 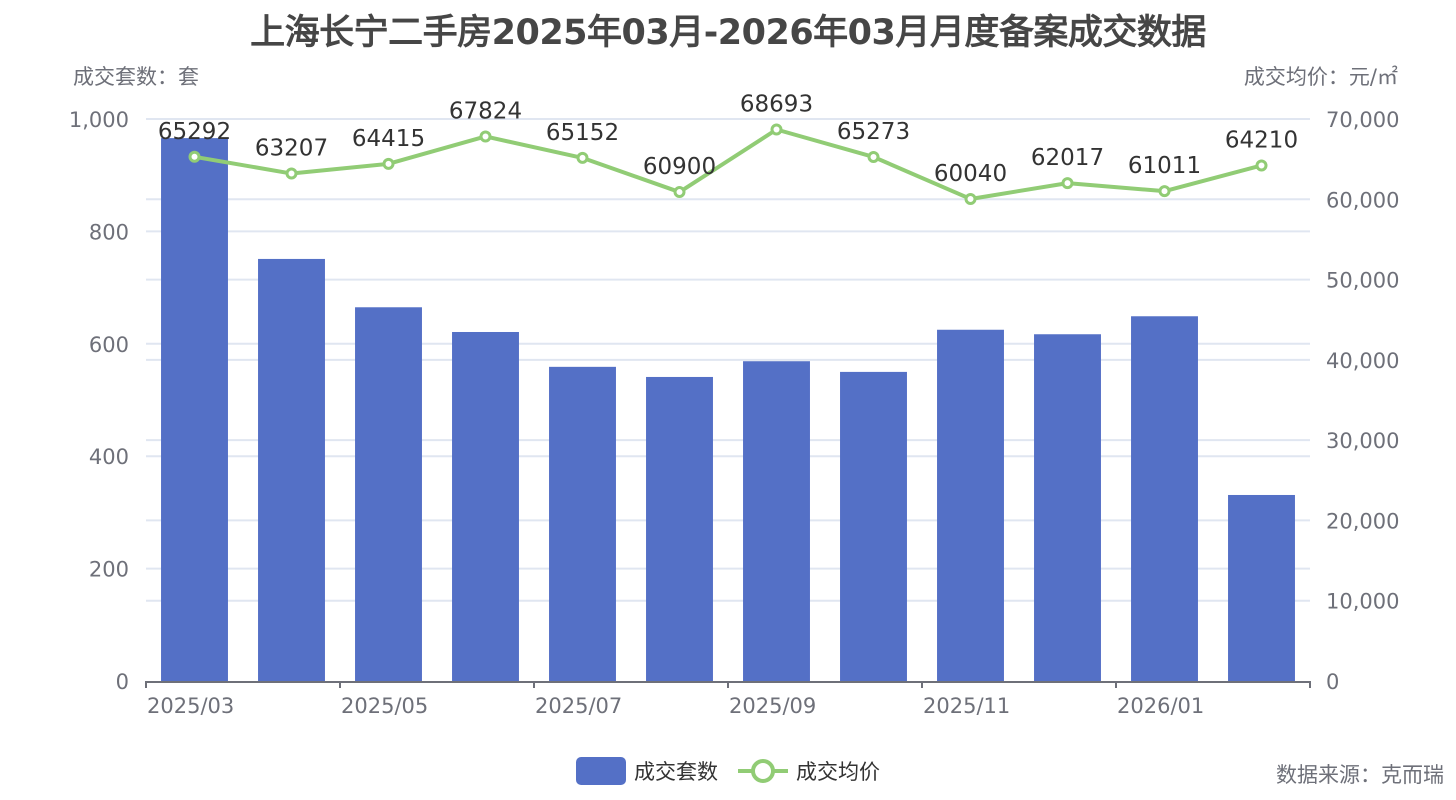 I want to click on line-data-label: 60900, so click(x=679, y=167).